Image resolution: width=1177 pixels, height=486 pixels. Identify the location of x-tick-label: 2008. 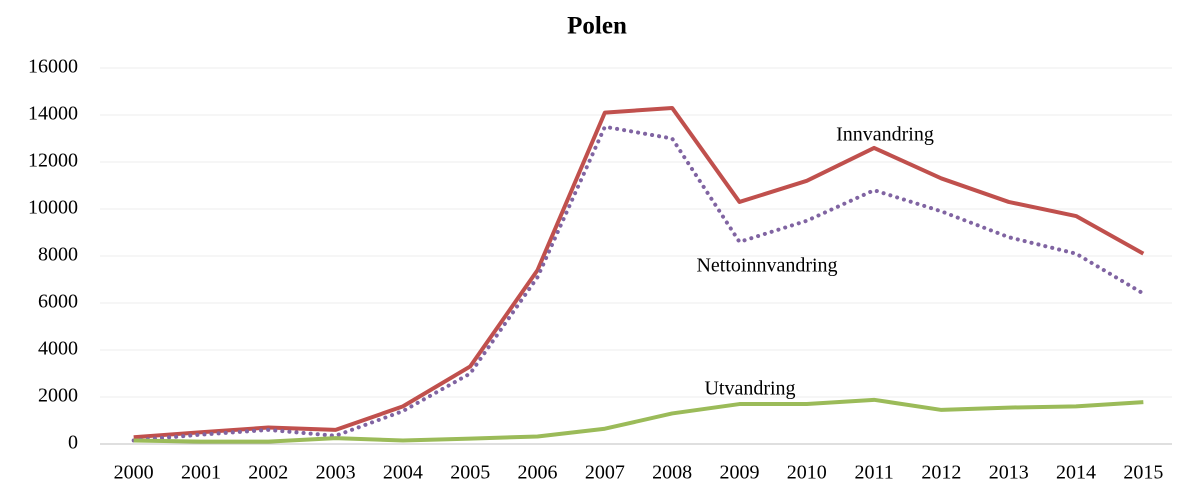
(672, 473).